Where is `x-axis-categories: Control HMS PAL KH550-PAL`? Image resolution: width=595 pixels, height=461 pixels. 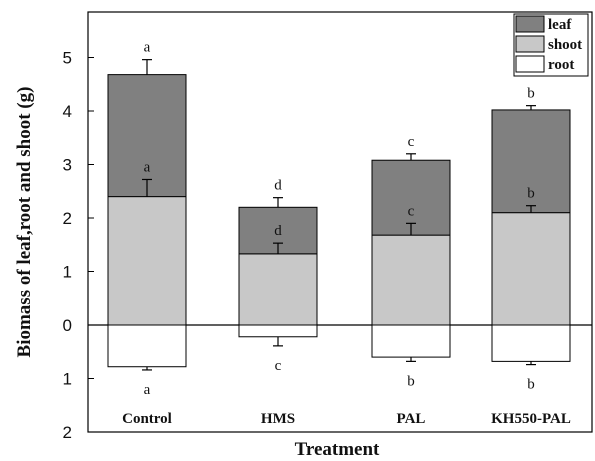 x-axis-categories: Control HMS PAL KH550-PAL is located at coordinates (346, 419).